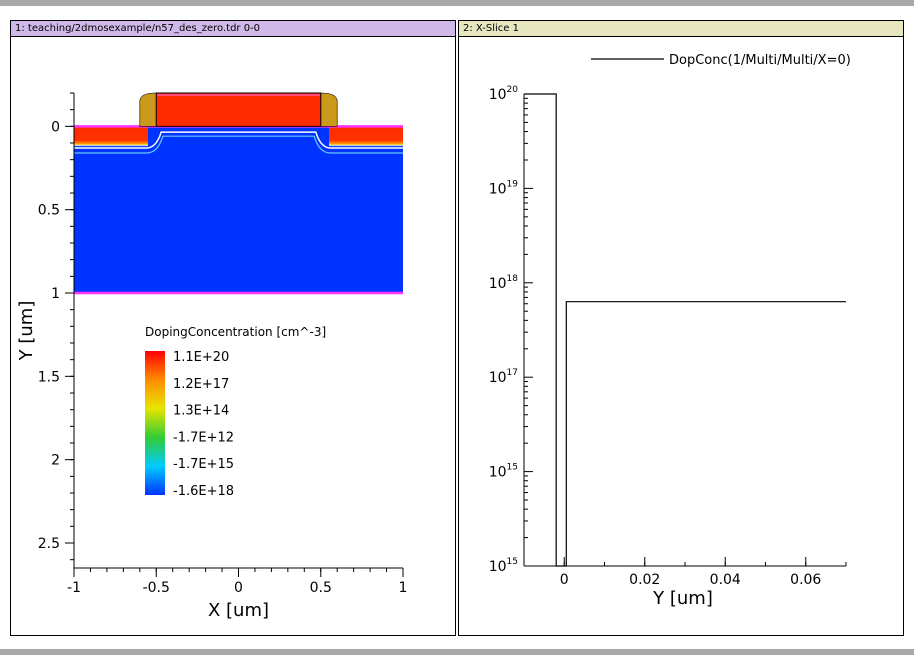 The image size is (914, 655). Describe the element at coordinates (805, 580) in the screenshot. I see `x-tick-label: 0.06` at that location.